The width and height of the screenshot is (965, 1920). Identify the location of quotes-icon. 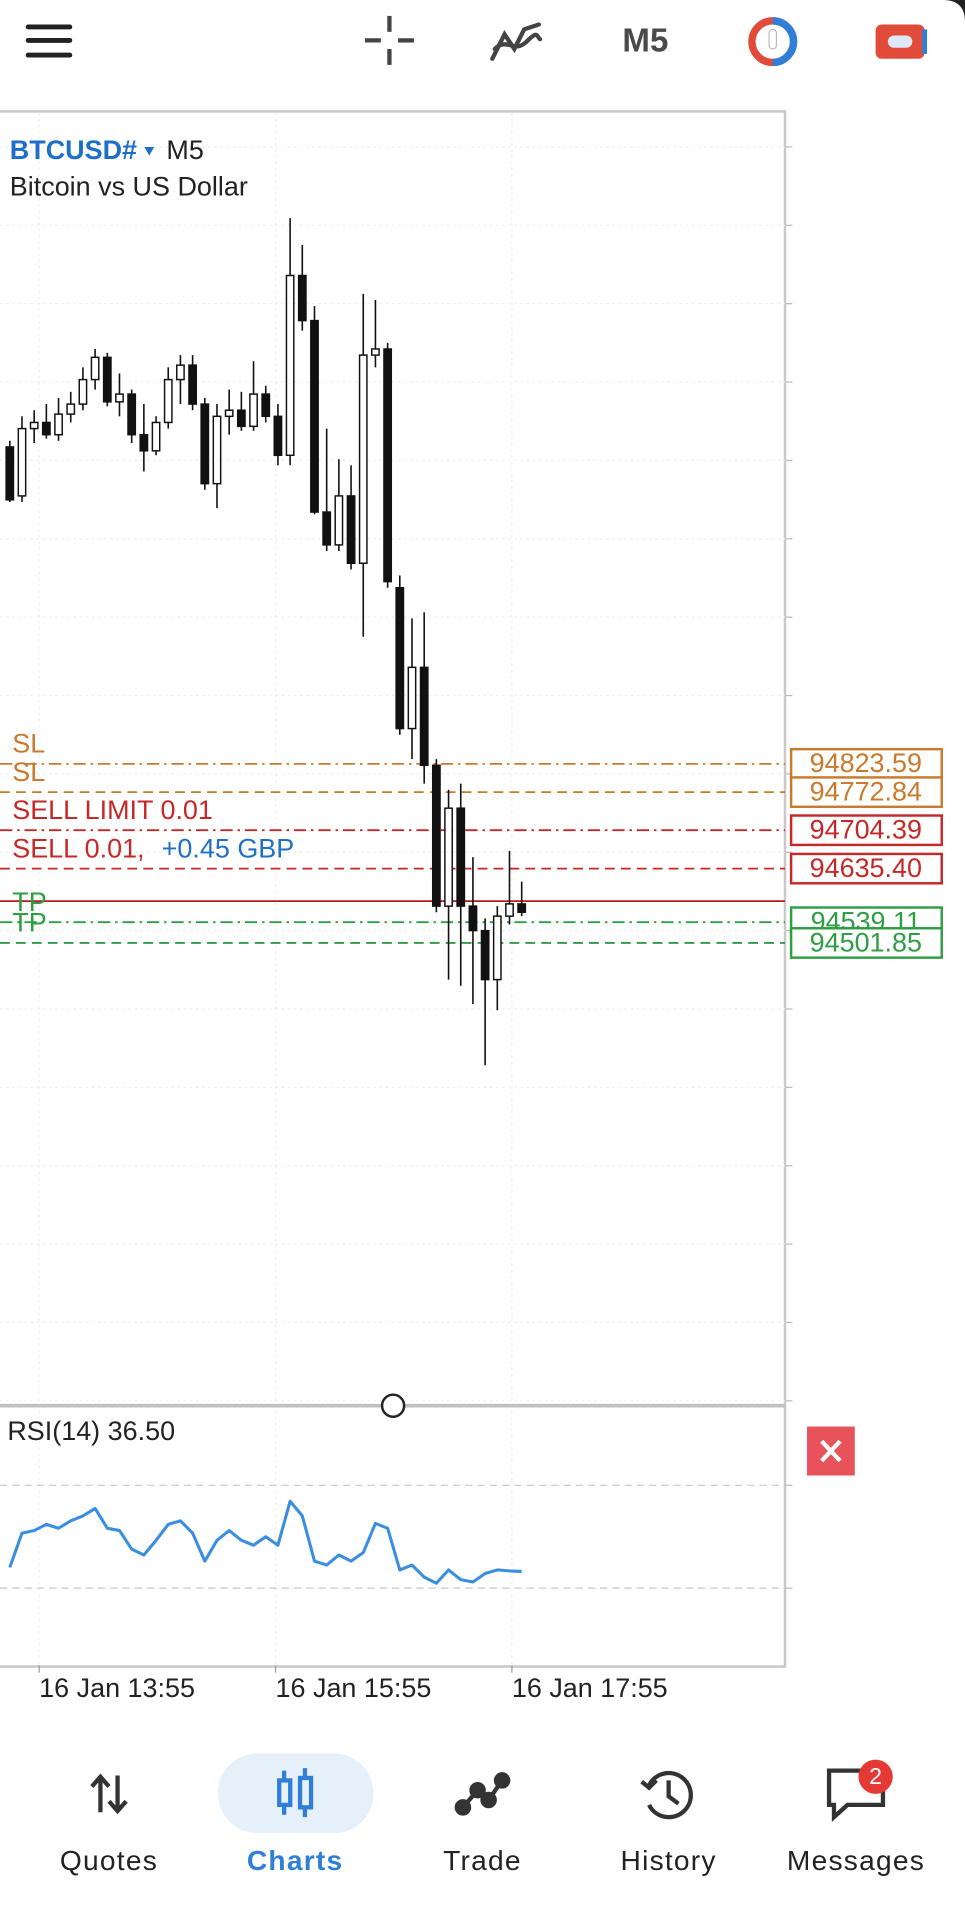
(109, 1794).